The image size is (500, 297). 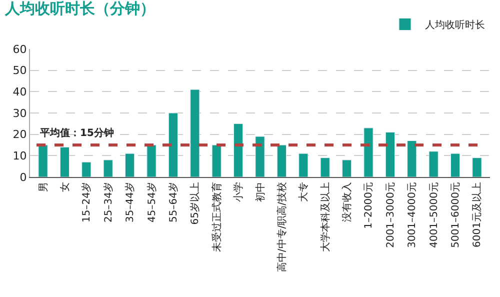 I want to click on x-tick-label: 没有收入, so click(x=347, y=202).